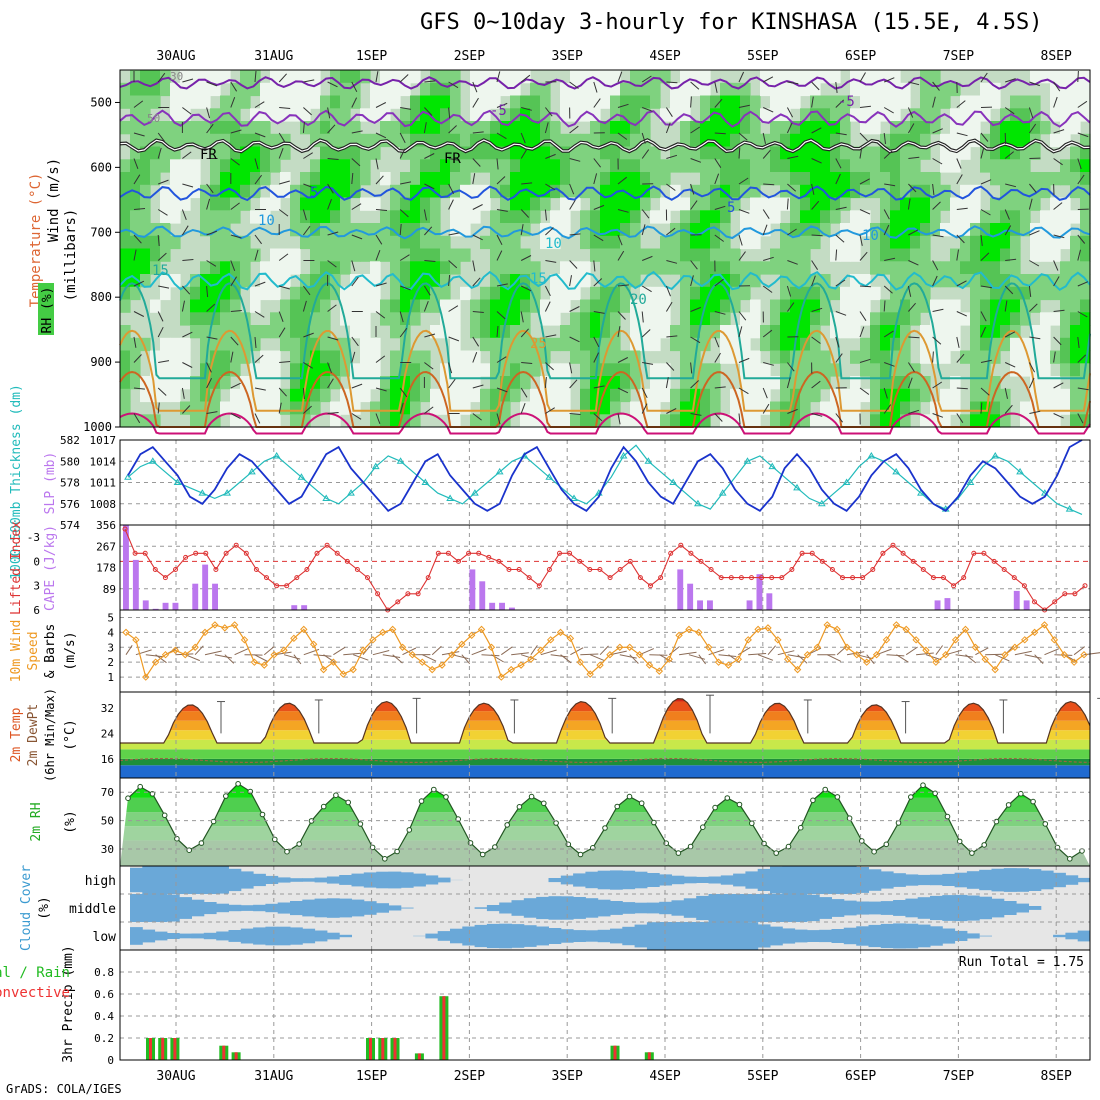 This screenshot has width=1100, height=1100. Describe the element at coordinates (360, 824) in the screenshot. I see `rh-marker` at that location.